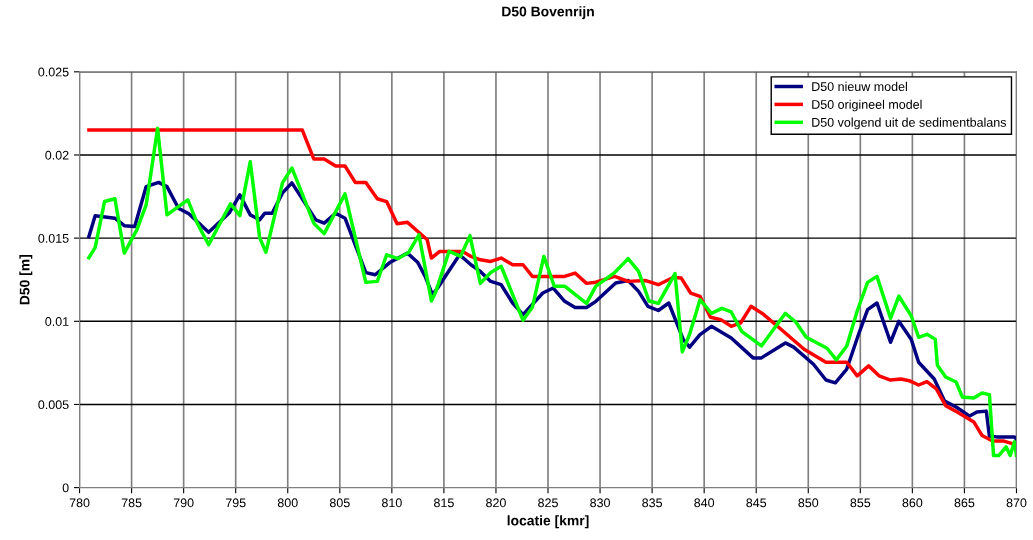 Image resolution: width=1033 pixels, height=540 pixels. I want to click on legend-label: D50 volgend uit de sedimentbalans, so click(909, 123).